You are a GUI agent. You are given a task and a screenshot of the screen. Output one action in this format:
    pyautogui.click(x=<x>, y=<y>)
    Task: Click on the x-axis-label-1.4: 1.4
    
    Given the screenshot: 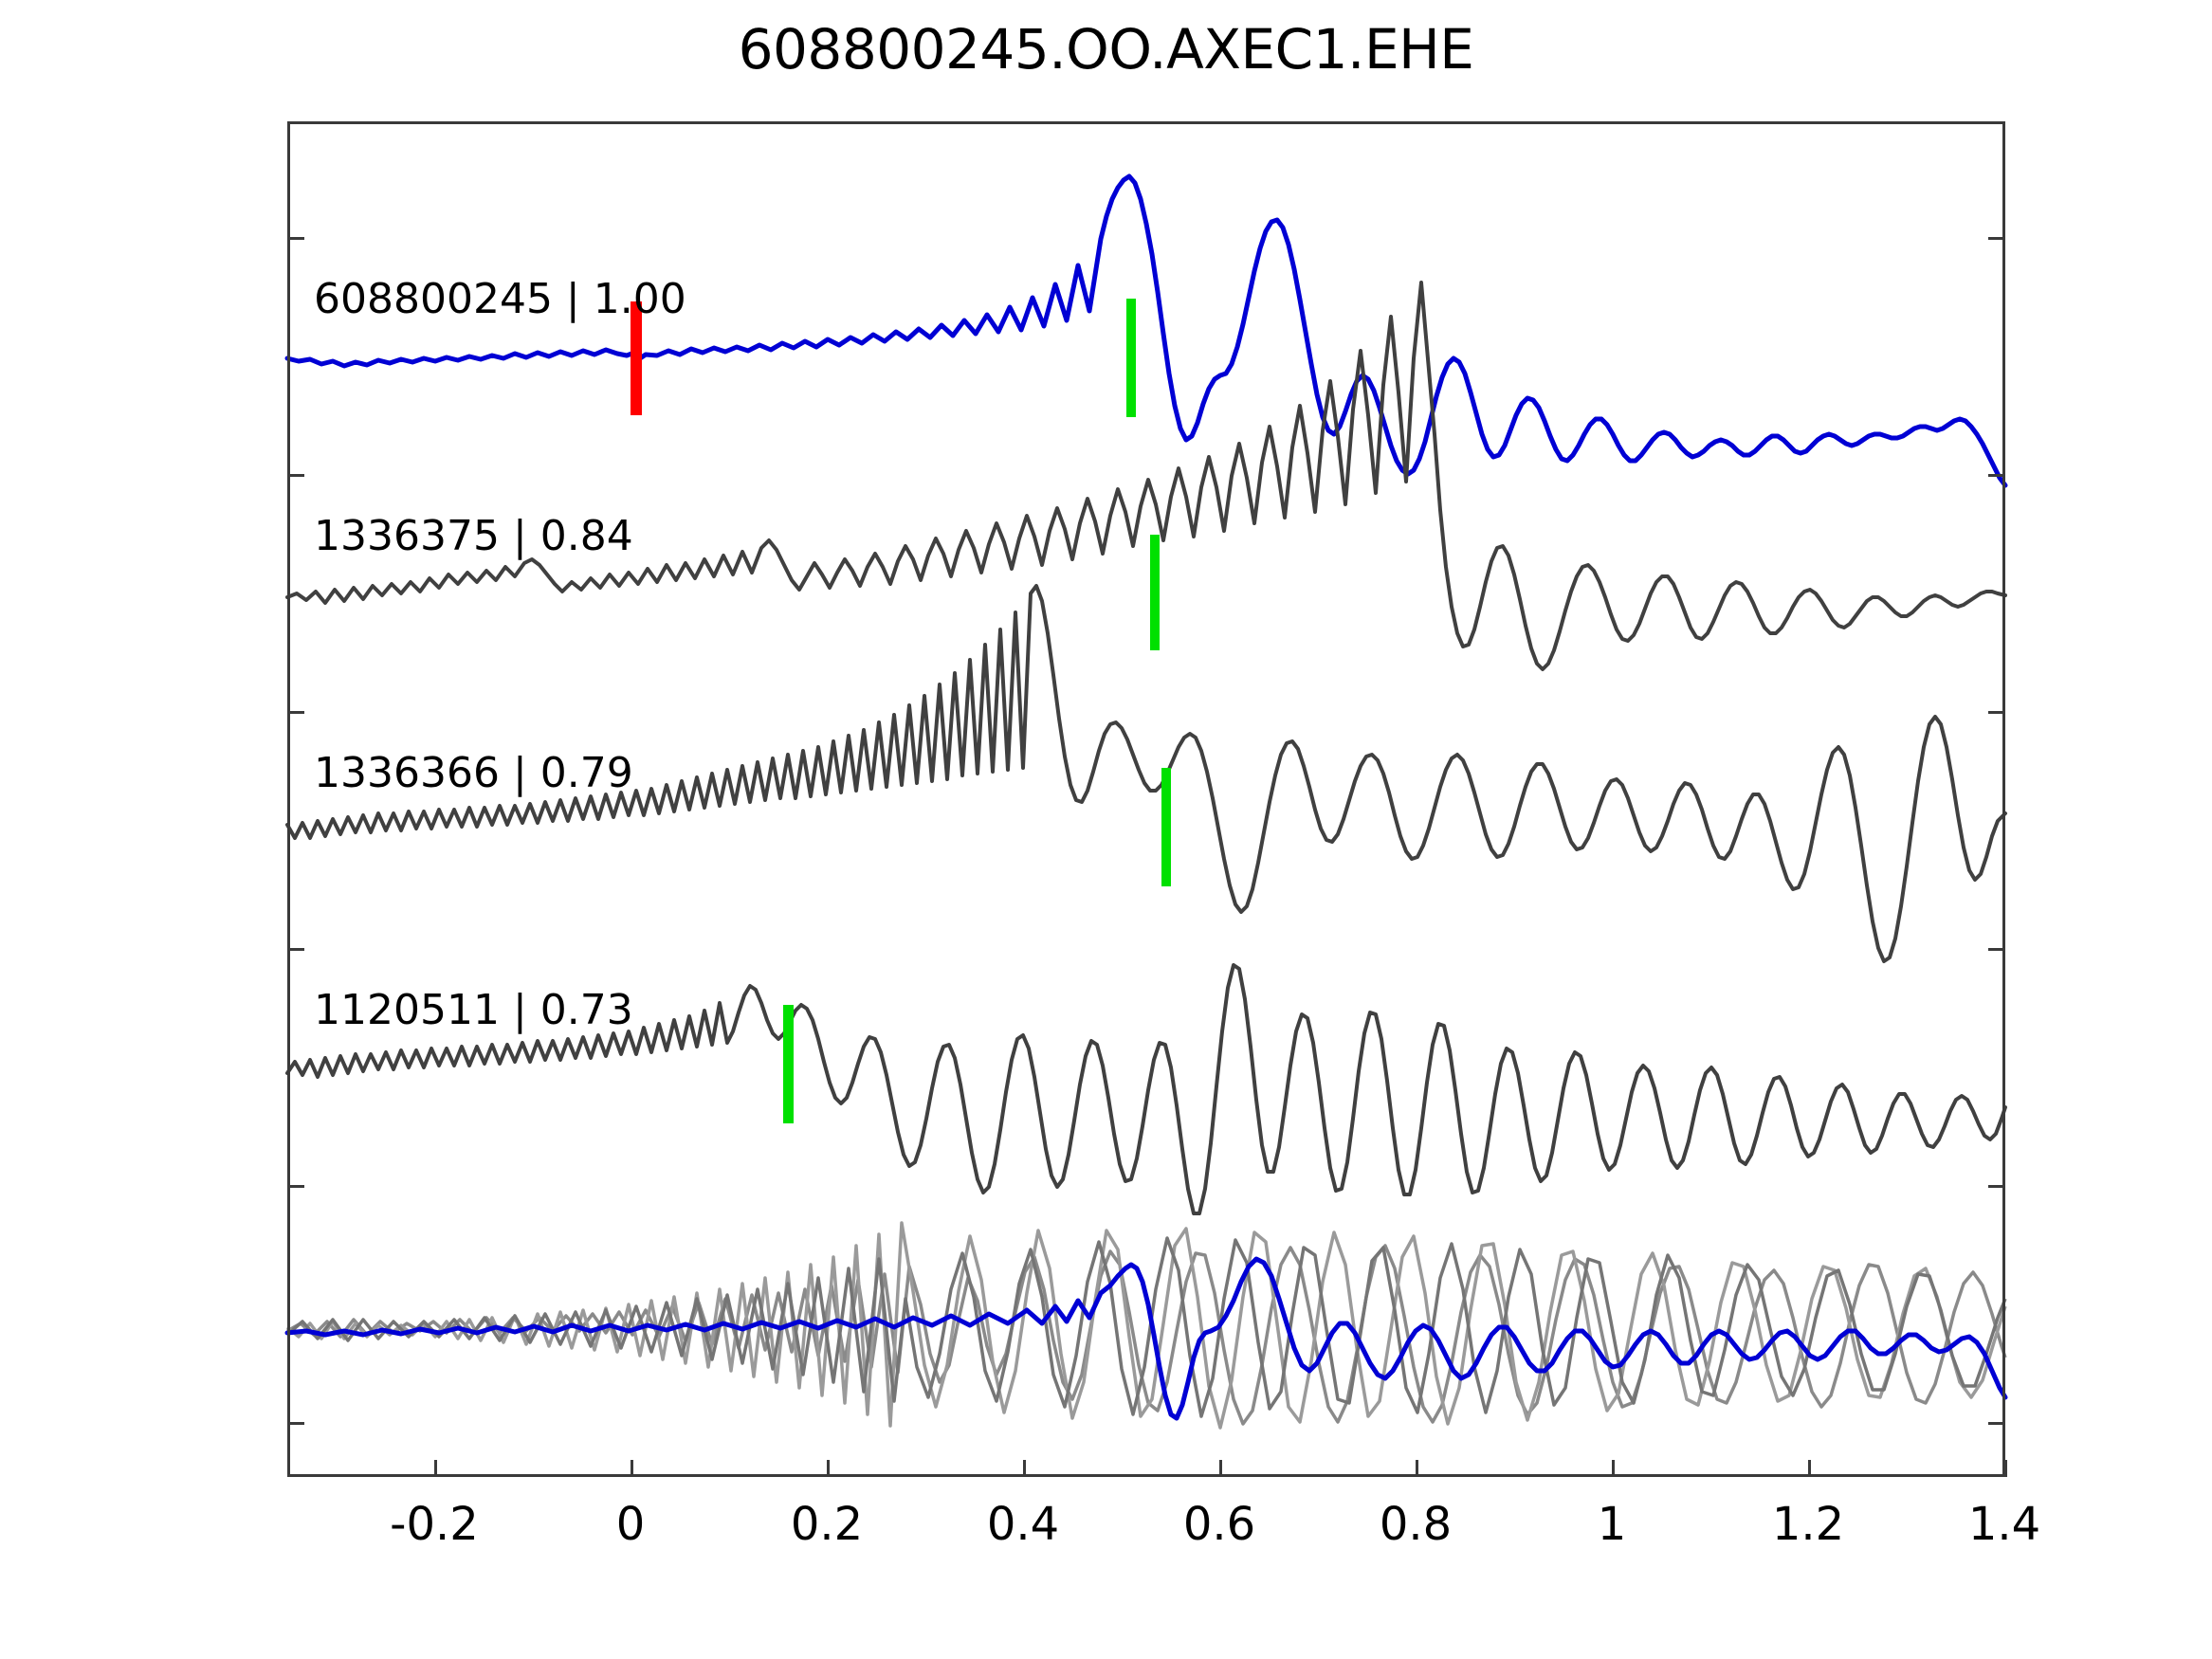 What is the action you would take?
    pyautogui.click(x=2004, y=1524)
    